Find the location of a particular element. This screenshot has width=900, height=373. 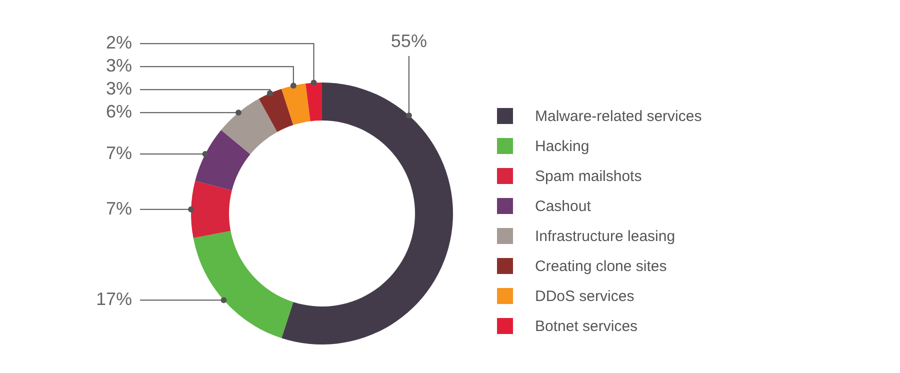

legend-label: Spam mailshots is located at coordinates (588, 176).